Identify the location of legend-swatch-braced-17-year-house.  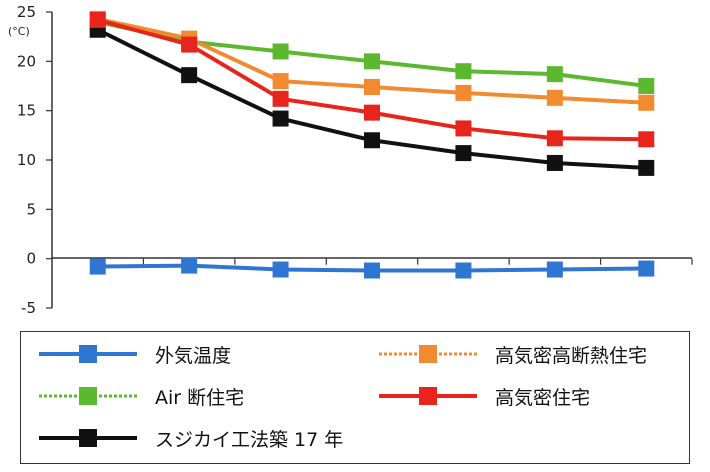
(88, 438).